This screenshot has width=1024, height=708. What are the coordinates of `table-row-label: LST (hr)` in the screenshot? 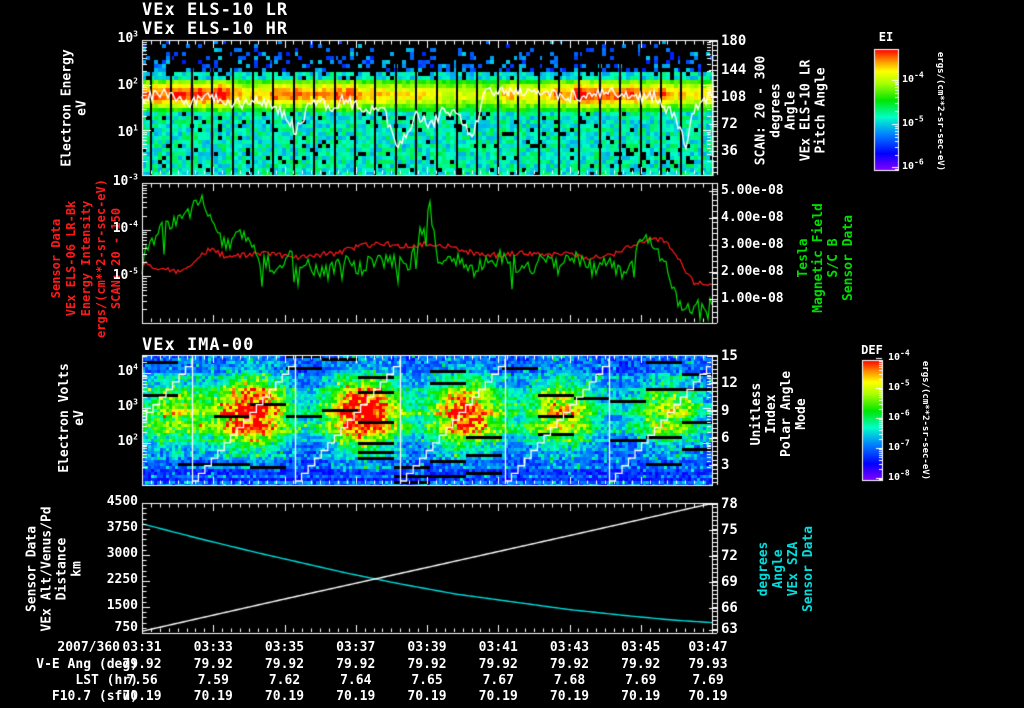 It's located at (106, 680).